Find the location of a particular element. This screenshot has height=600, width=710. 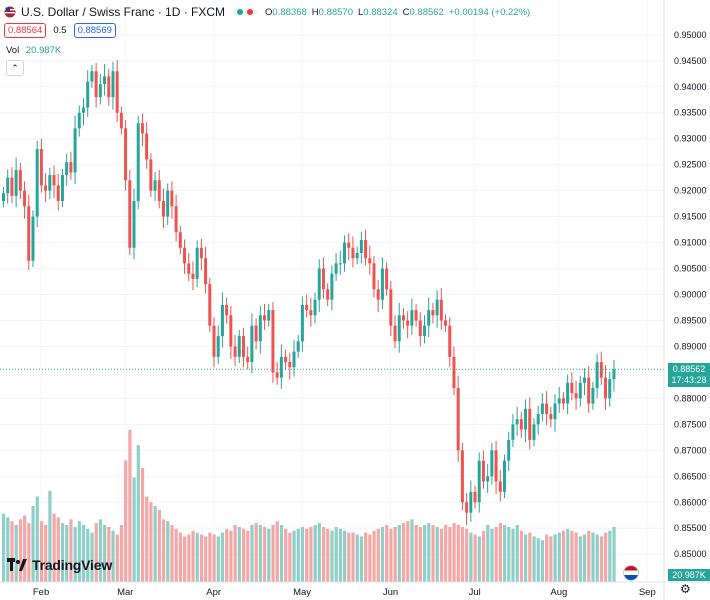

time-axis: Feb Mar Apr May Jun Jul Aug Sep is located at coordinates (355, 589).